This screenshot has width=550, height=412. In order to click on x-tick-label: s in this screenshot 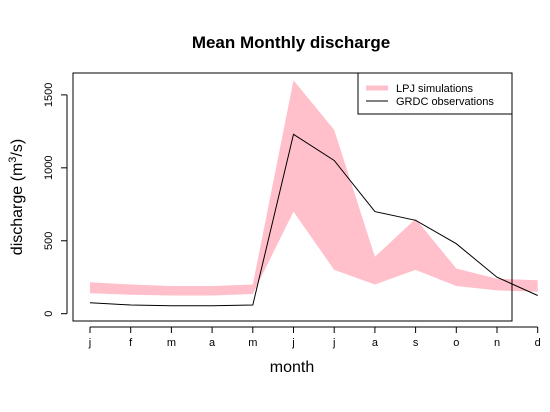, I will do `click(416, 343)`.